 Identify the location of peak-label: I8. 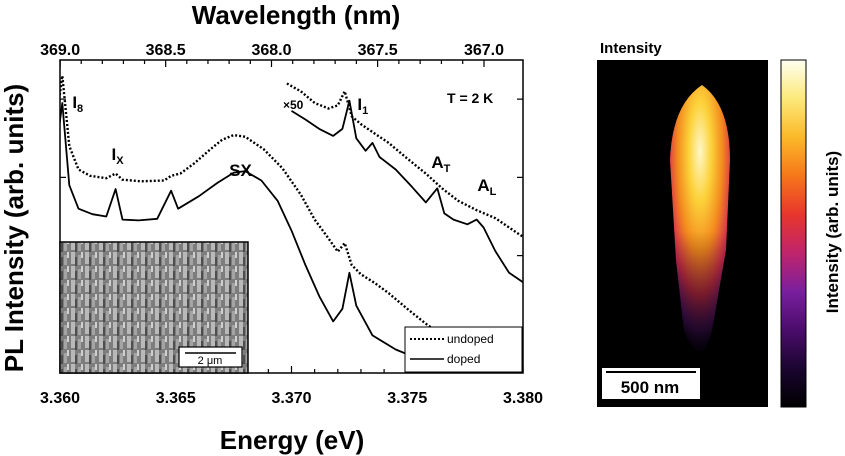
(77, 104).